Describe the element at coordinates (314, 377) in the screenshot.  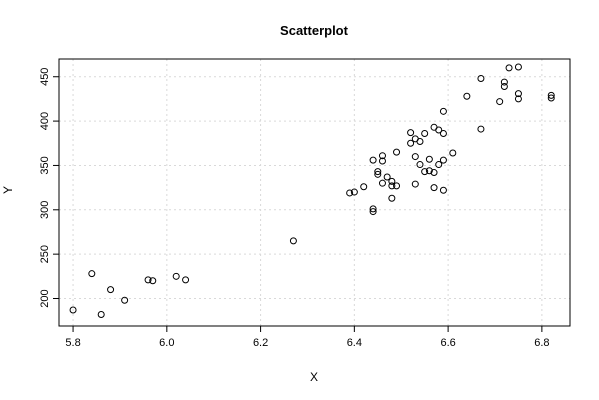
I see `x-axis-label: X` at that location.